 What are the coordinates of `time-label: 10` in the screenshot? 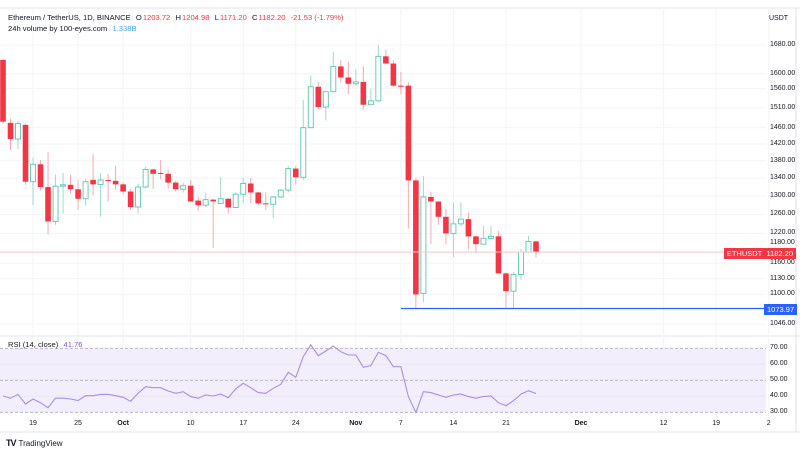 It's located at (190, 423).